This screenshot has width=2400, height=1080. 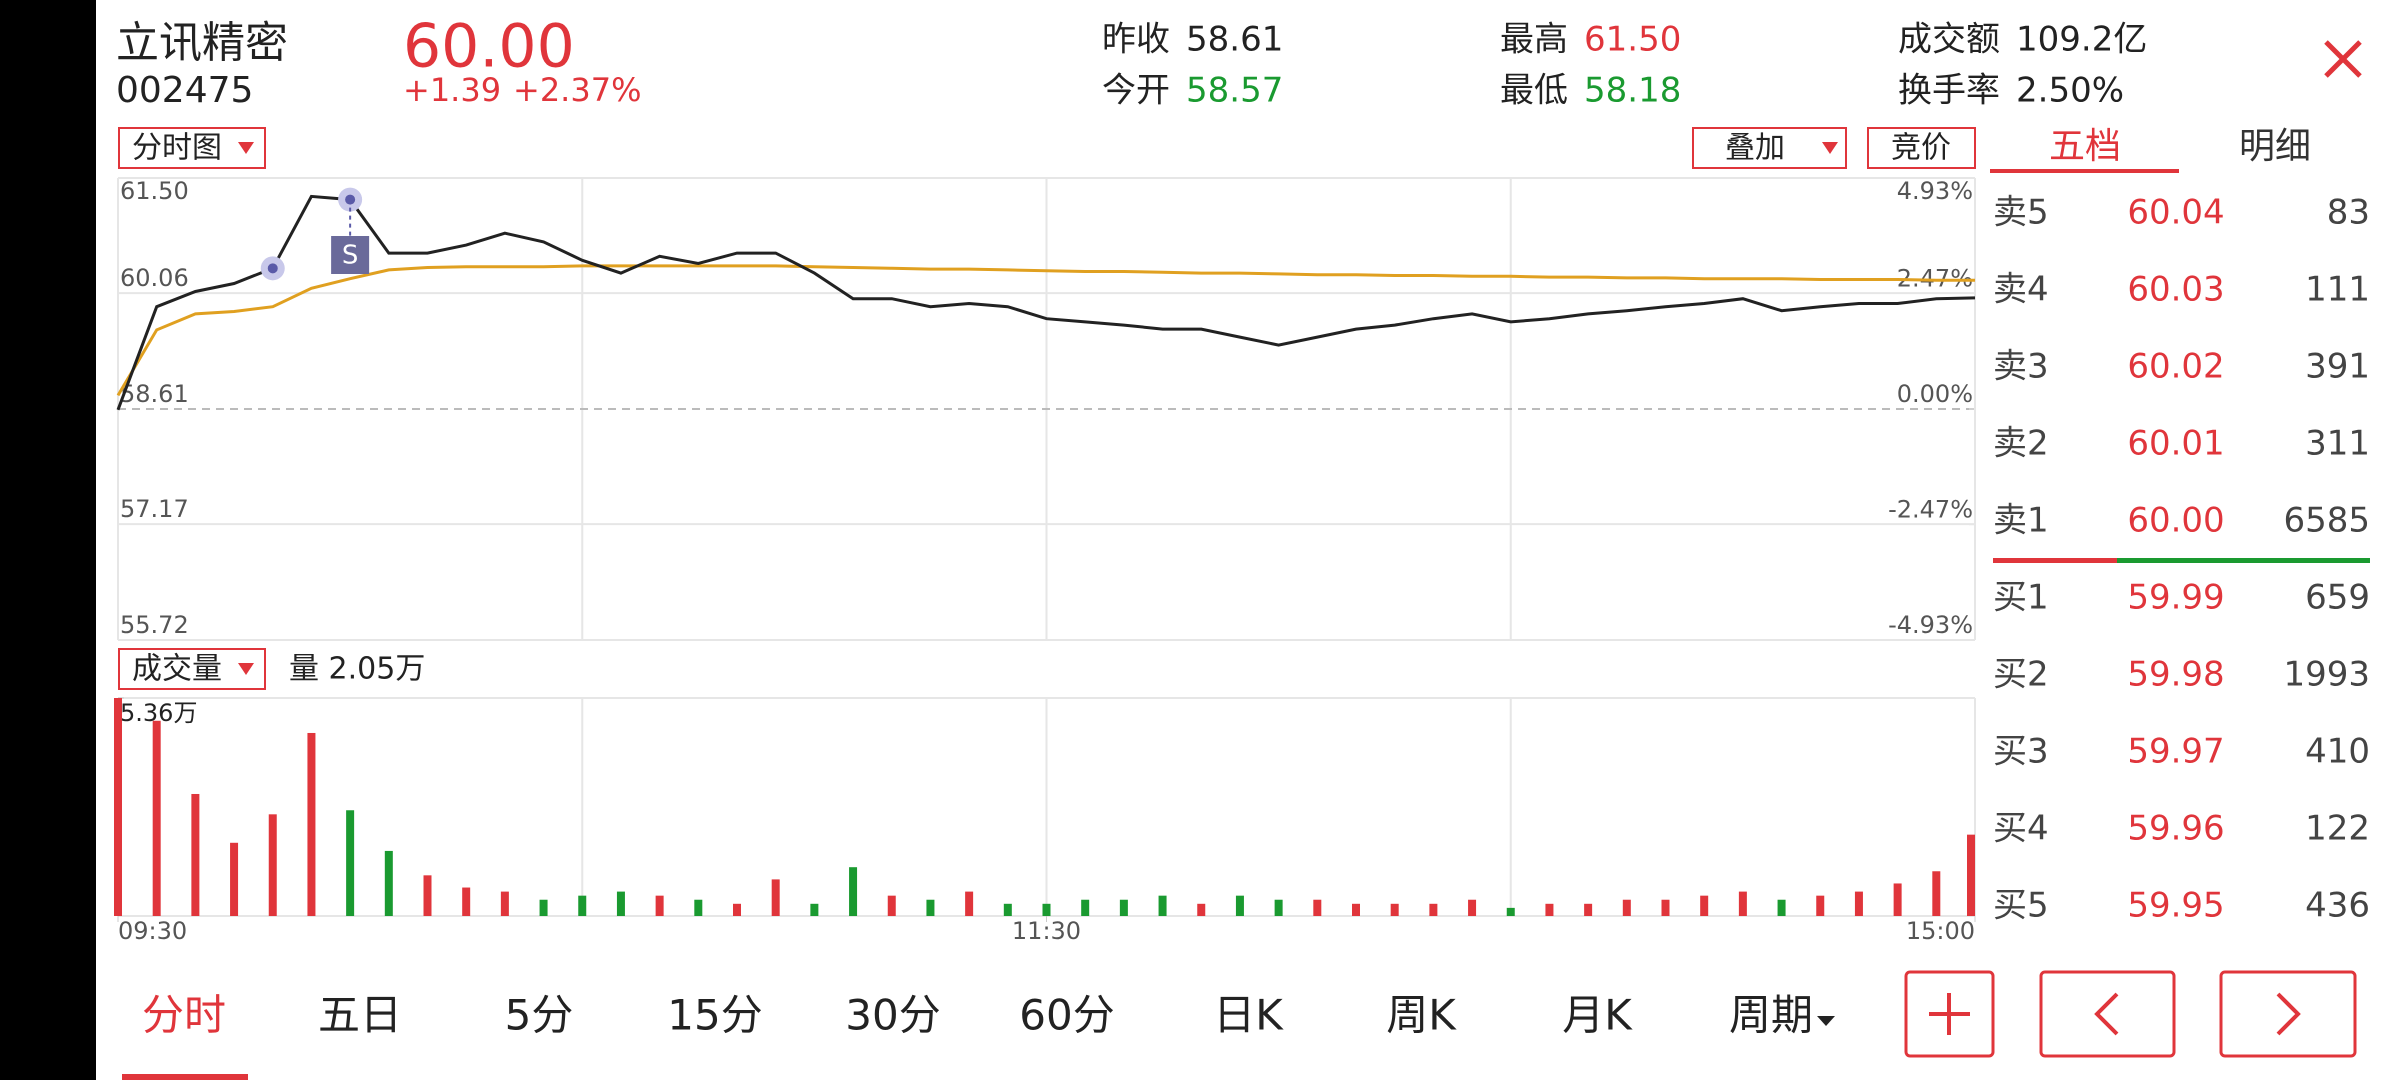 I want to click on side-tab: 五档, so click(x=2085, y=146).